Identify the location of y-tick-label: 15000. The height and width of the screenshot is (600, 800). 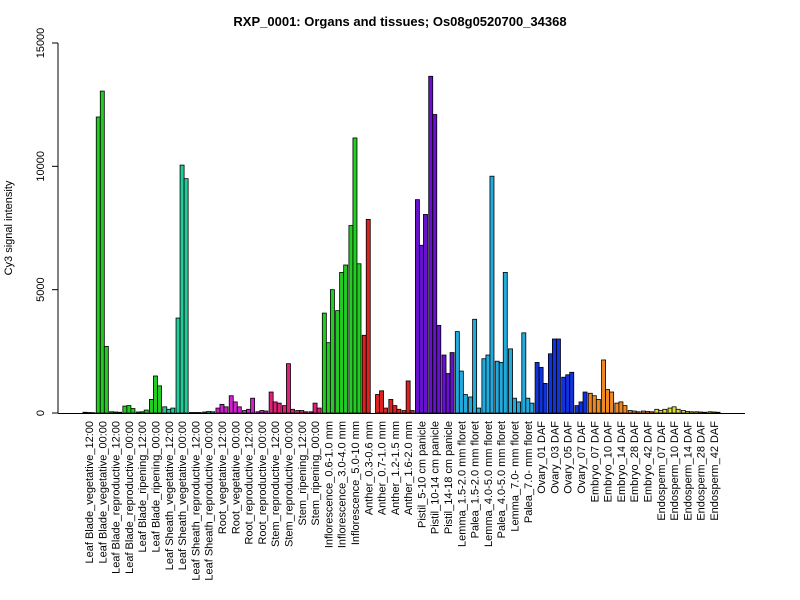
(41, 43).